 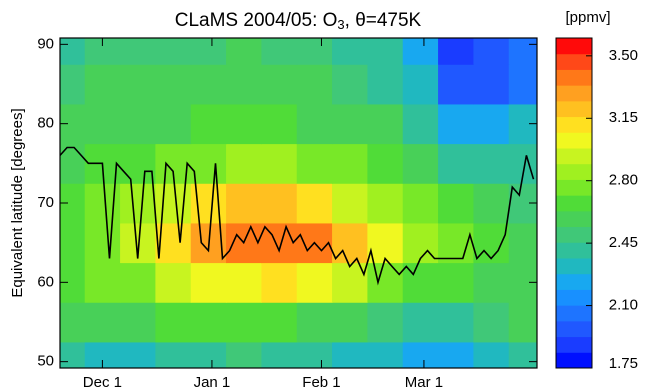 I want to click on x-tick-label: Dec 1, so click(x=102, y=382).